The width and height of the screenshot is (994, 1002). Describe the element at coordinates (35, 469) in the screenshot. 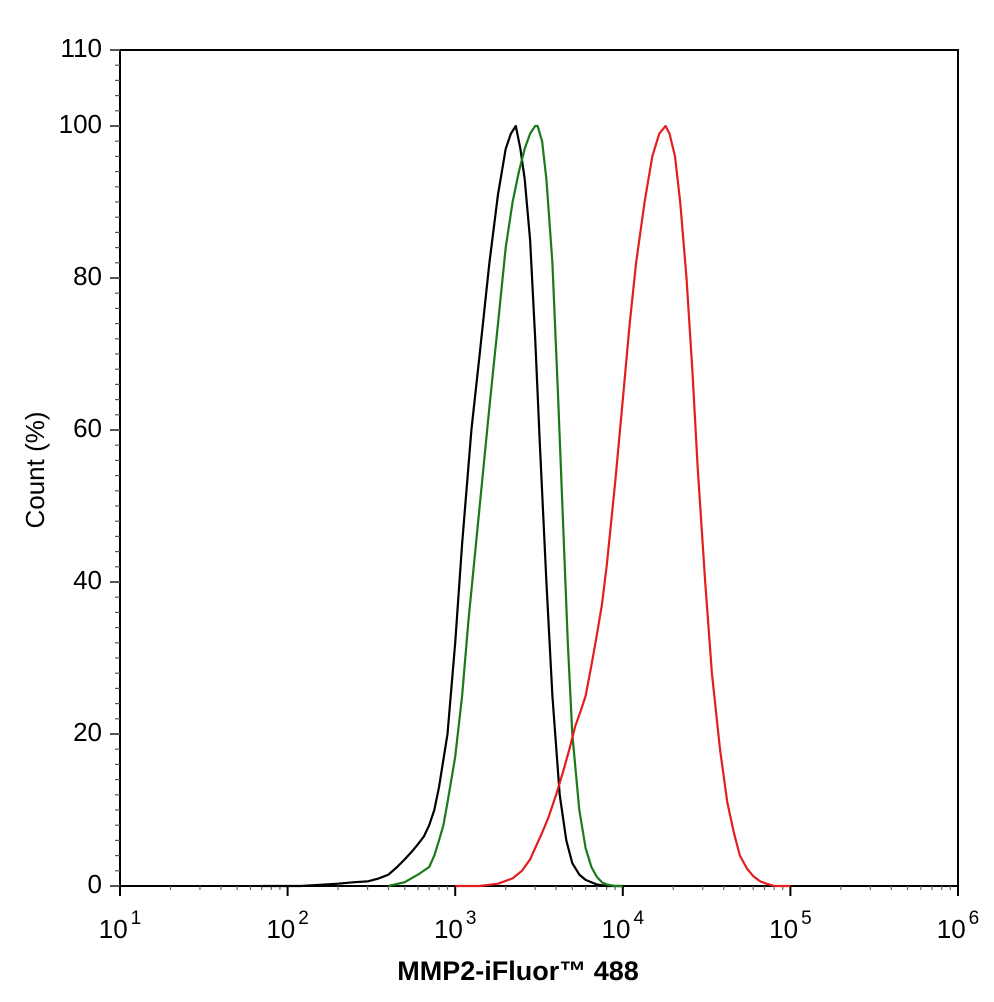

I see `y-axis-title: Count (%)` at that location.